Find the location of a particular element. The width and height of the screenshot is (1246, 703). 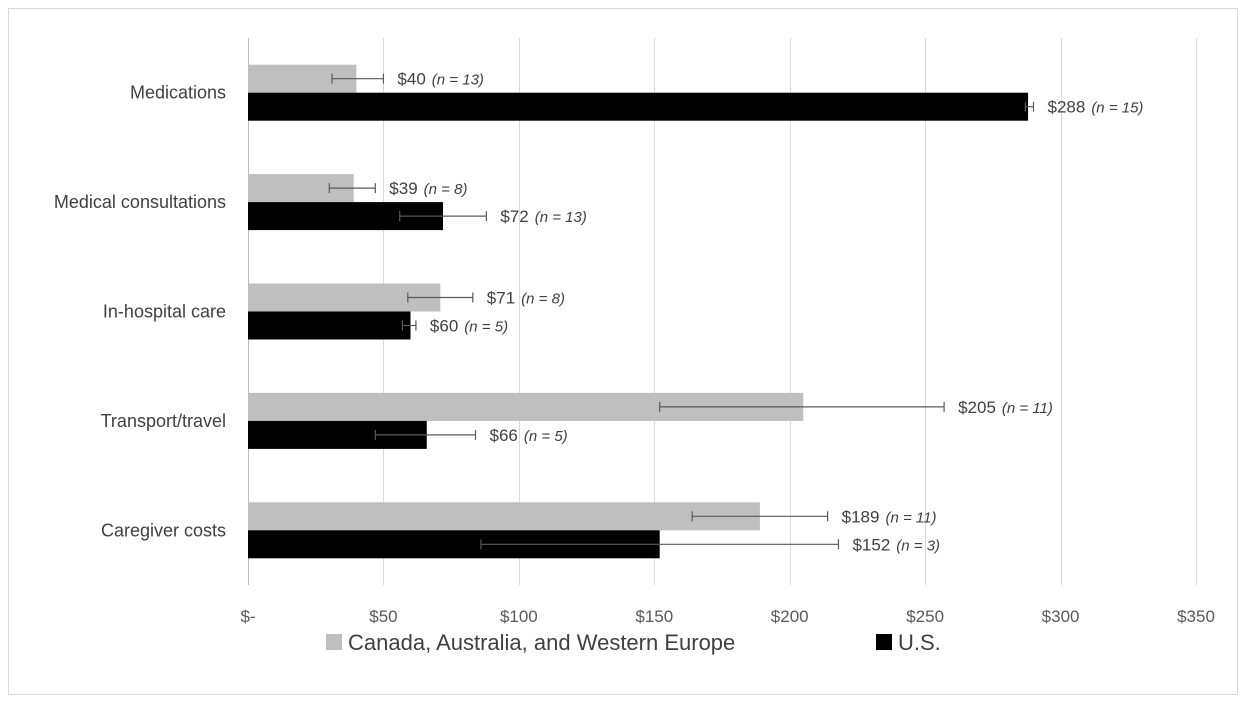

legend-label: U.S. is located at coordinates (919, 642).